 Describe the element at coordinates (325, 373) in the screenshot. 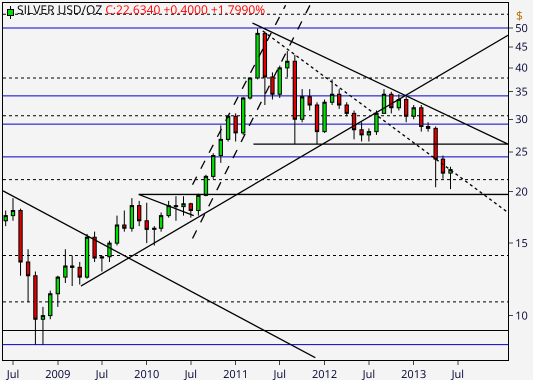

I see `x-tick-label: 2012` at that location.